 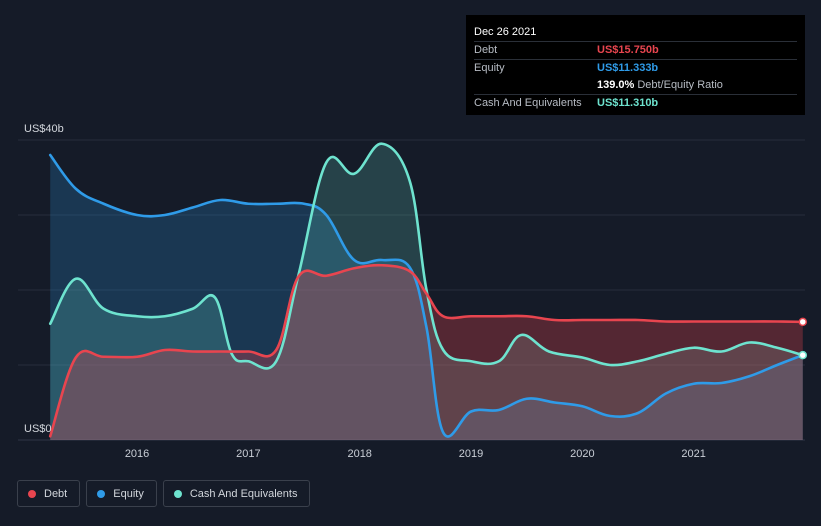 What do you see at coordinates (505, 32) in the screenshot?
I see `tooltip-date: Dec 26 2021` at bounding box center [505, 32].